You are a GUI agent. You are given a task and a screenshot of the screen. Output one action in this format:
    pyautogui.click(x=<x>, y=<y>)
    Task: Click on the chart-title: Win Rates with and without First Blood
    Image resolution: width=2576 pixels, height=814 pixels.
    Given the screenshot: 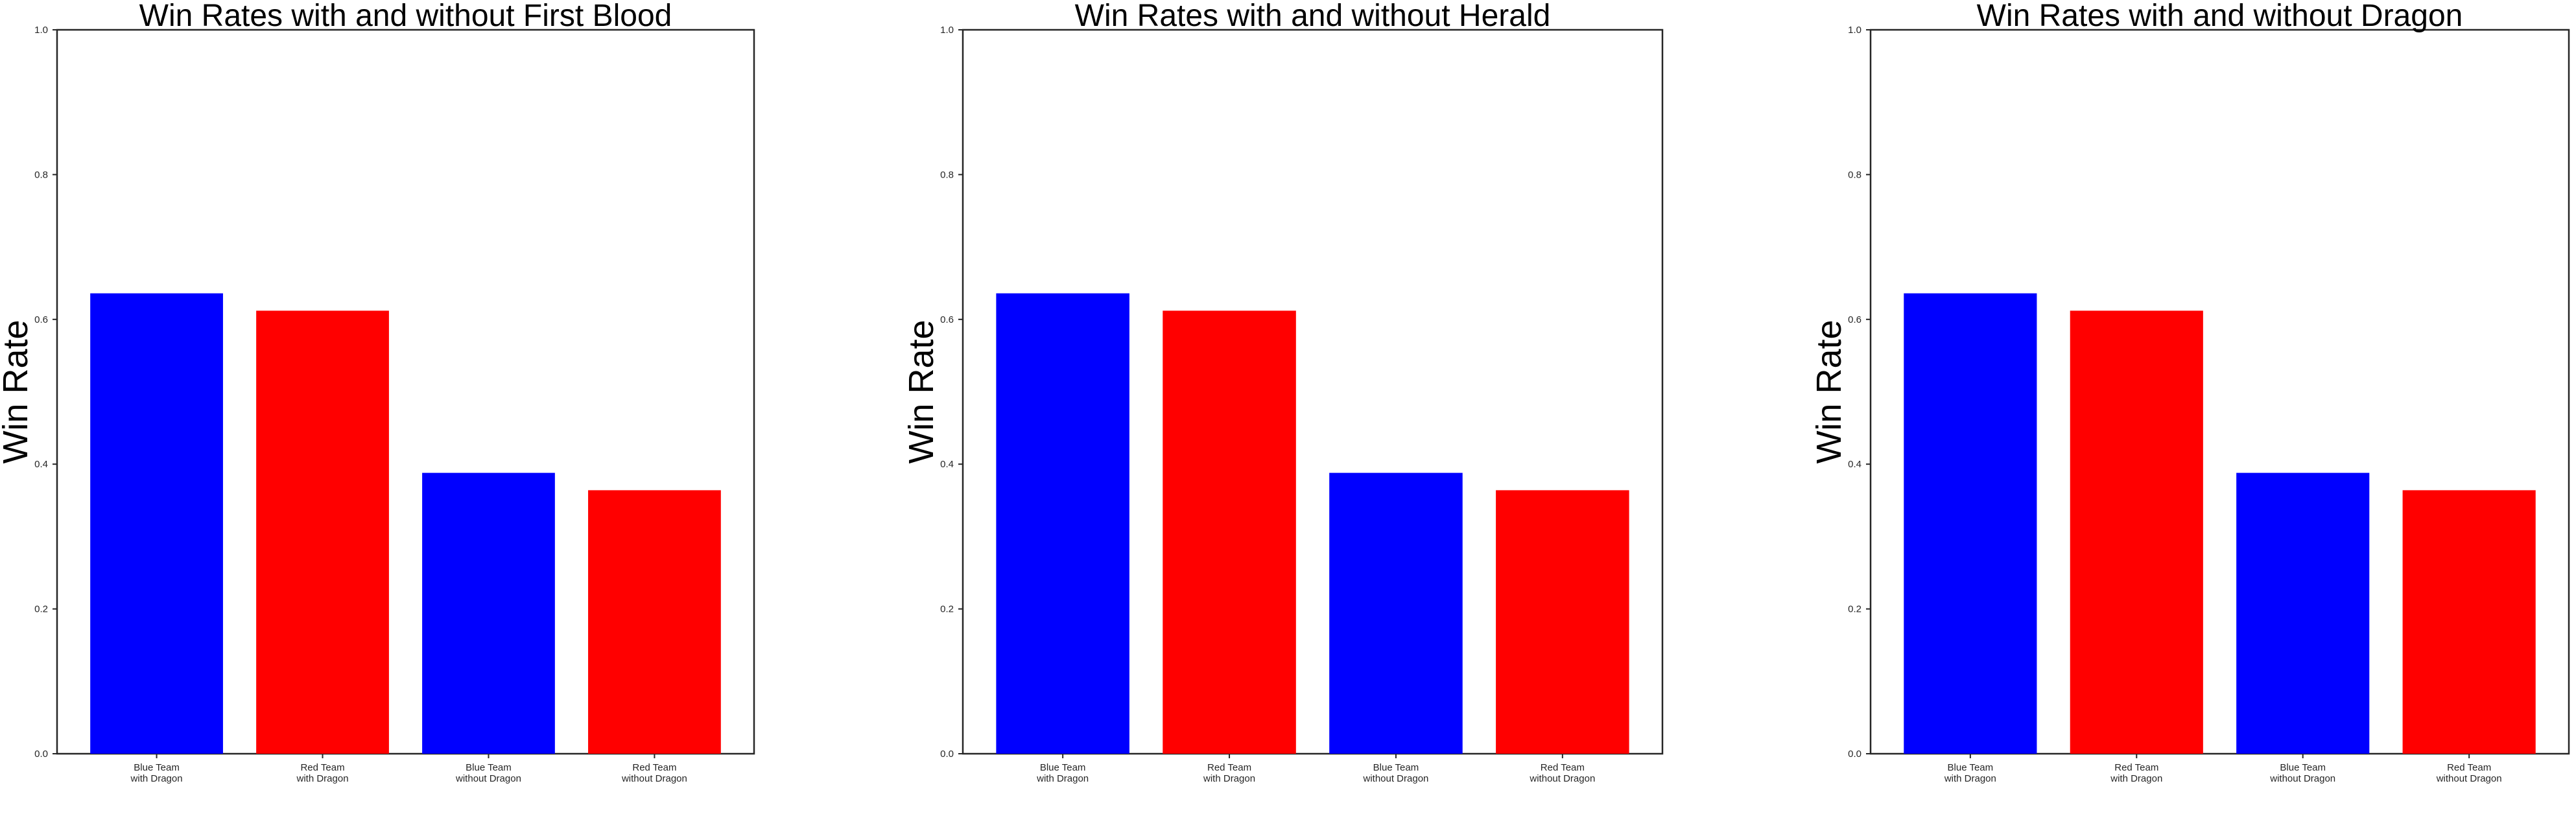 What is the action you would take?
    pyautogui.click(x=405, y=16)
    